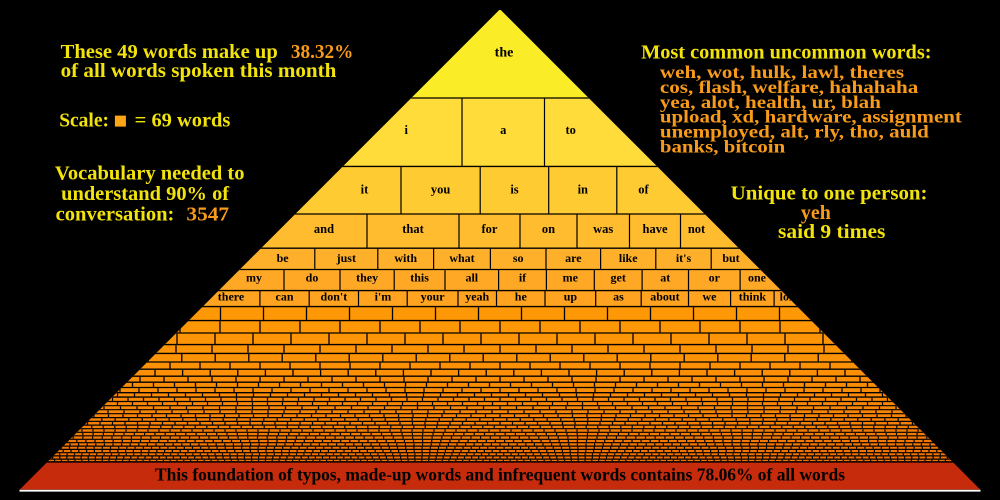  I want to click on svg-text:upload, xd, hardware, assignme: upload, xd, hardware, assignment, so click(811, 117).